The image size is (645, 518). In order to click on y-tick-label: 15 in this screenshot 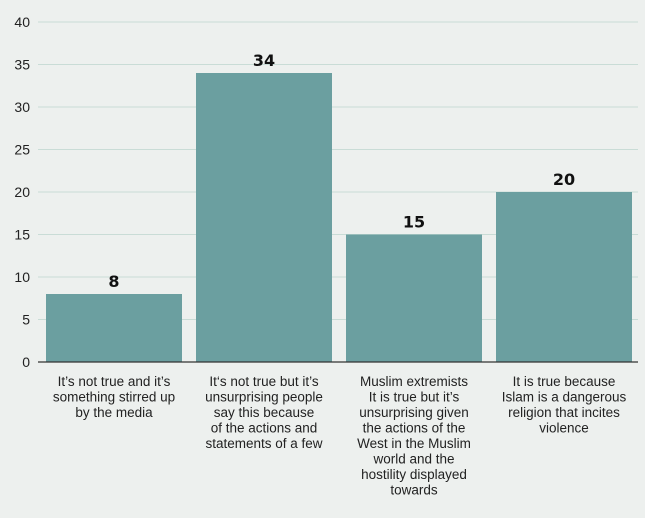, I will do `click(22, 235)`.